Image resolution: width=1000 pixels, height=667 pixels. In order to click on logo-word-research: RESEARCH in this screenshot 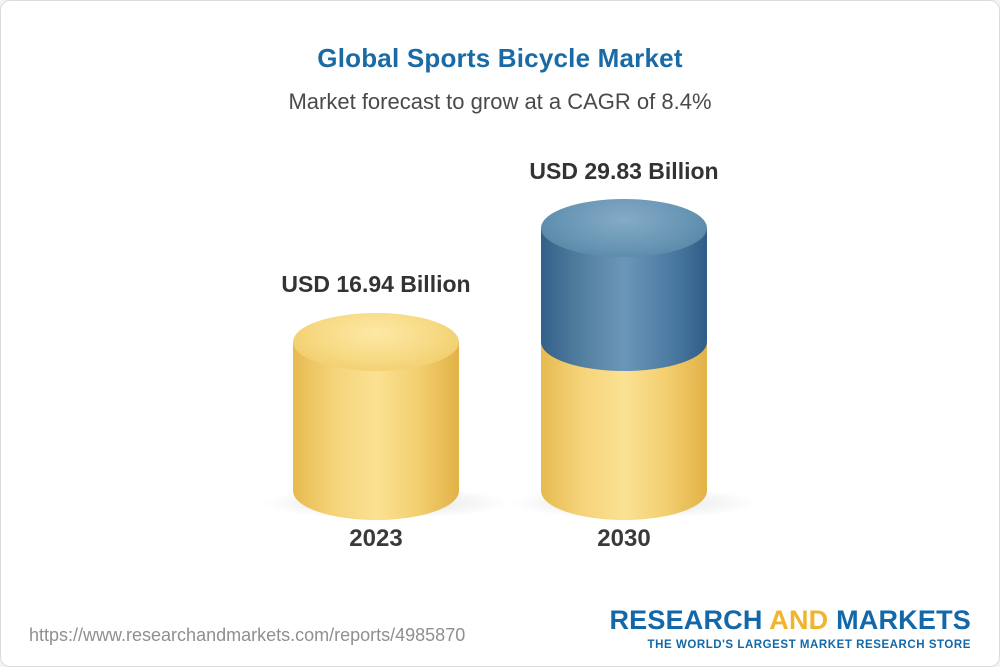, I will do `click(686, 619)`.